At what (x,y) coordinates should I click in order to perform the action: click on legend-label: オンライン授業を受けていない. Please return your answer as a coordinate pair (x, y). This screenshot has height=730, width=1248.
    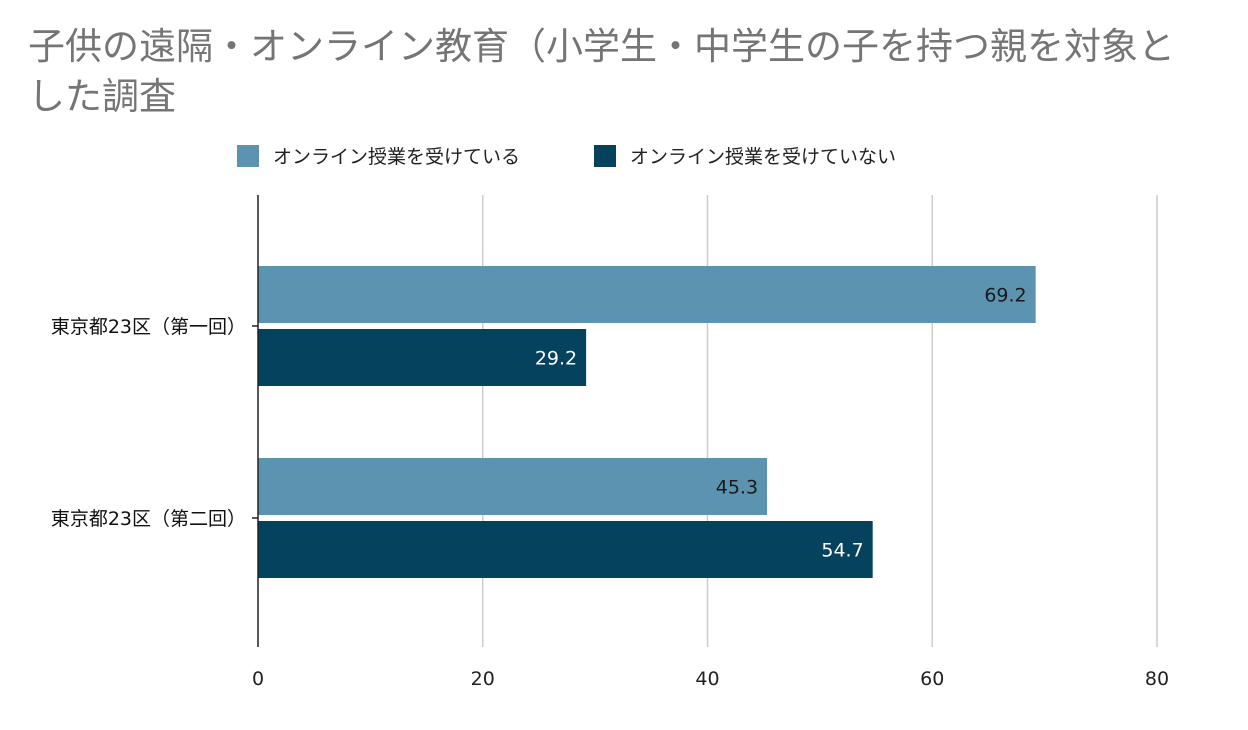
    Looking at the image, I should click on (763, 157).